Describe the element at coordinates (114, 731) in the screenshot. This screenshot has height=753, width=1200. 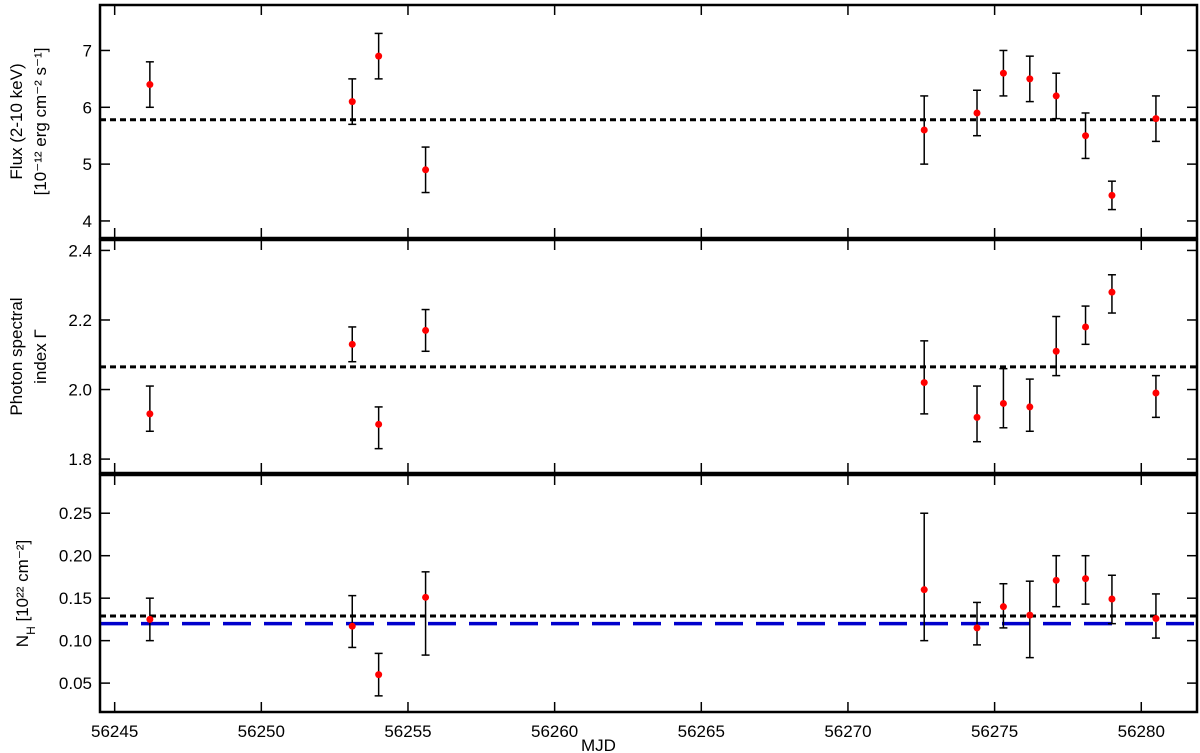
I see `x-tick-label: 56245` at that location.